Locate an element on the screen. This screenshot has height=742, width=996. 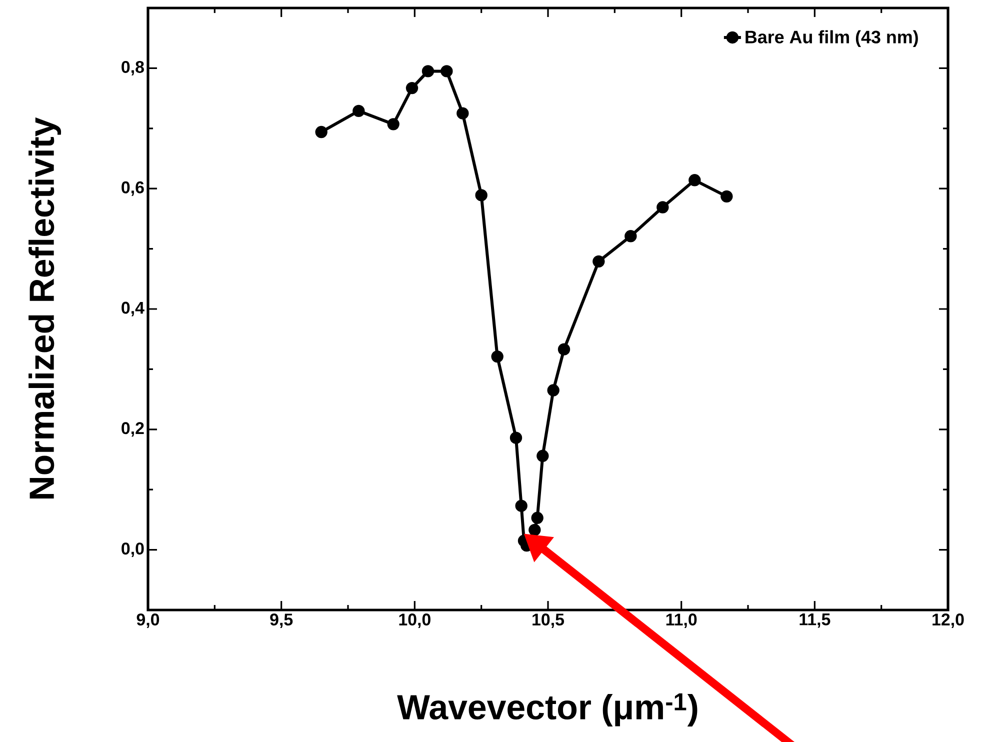
x-tick-label: 11,5 is located at coordinates (815, 621).